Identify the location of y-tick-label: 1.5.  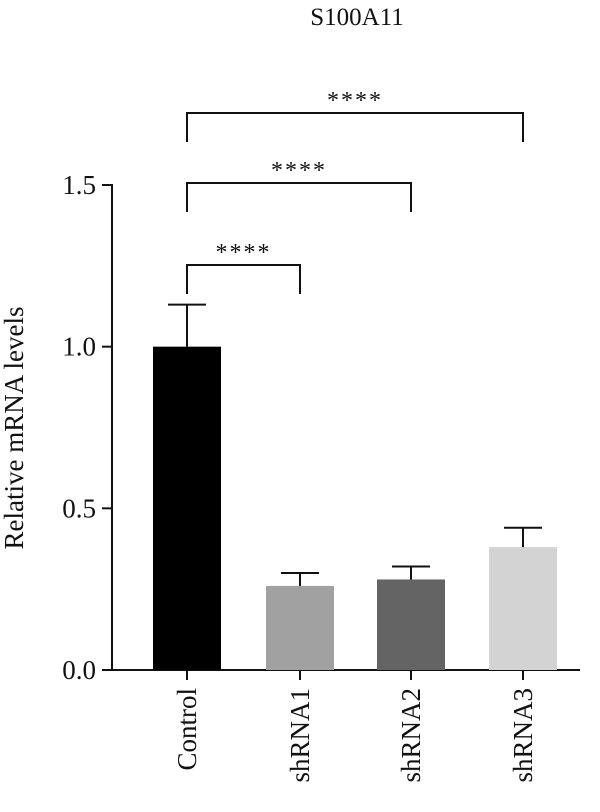
(79, 185).